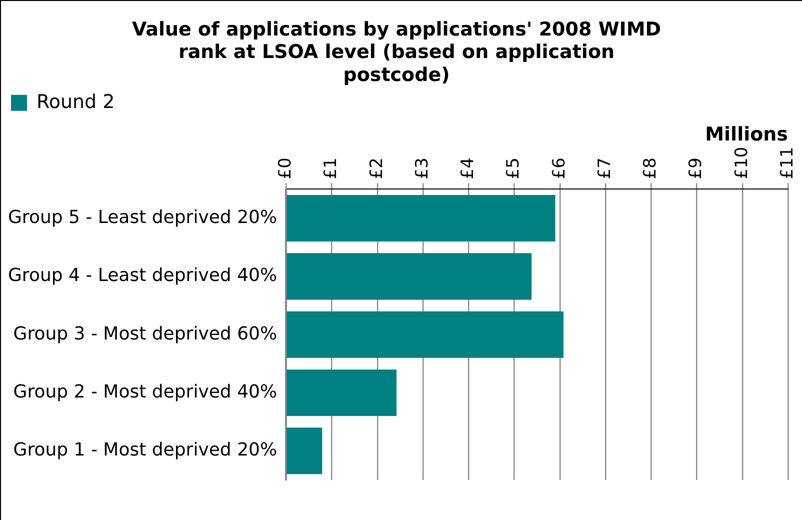 The height and width of the screenshot is (520, 802). Describe the element at coordinates (604, 169) in the screenshot. I see `x-tick-label: £7` at that location.